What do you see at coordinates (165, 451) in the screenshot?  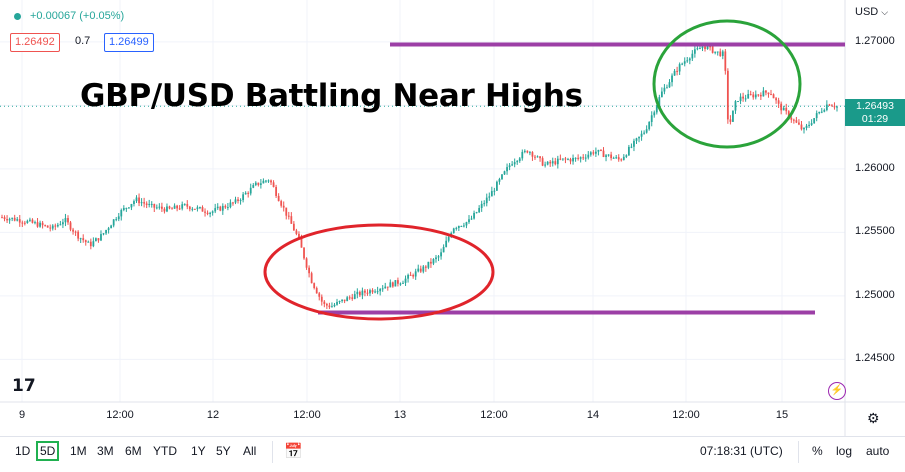 I see `timeframe-button-ytd: YTD` at bounding box center [165, 451].